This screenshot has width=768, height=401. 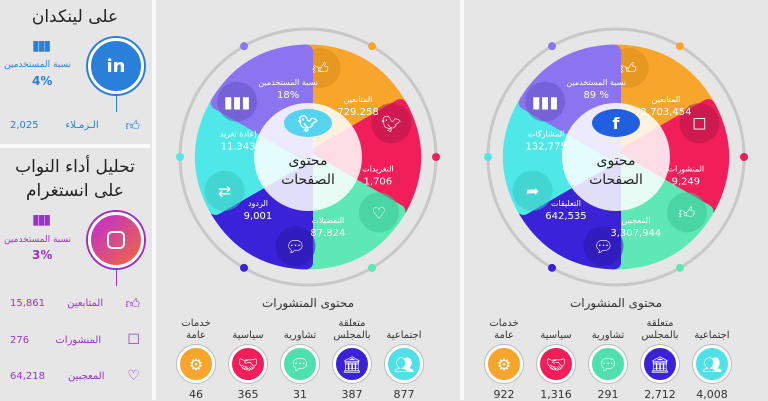 I want to click on gear-hand-icon: ⚙, so click(x=196, y=364).